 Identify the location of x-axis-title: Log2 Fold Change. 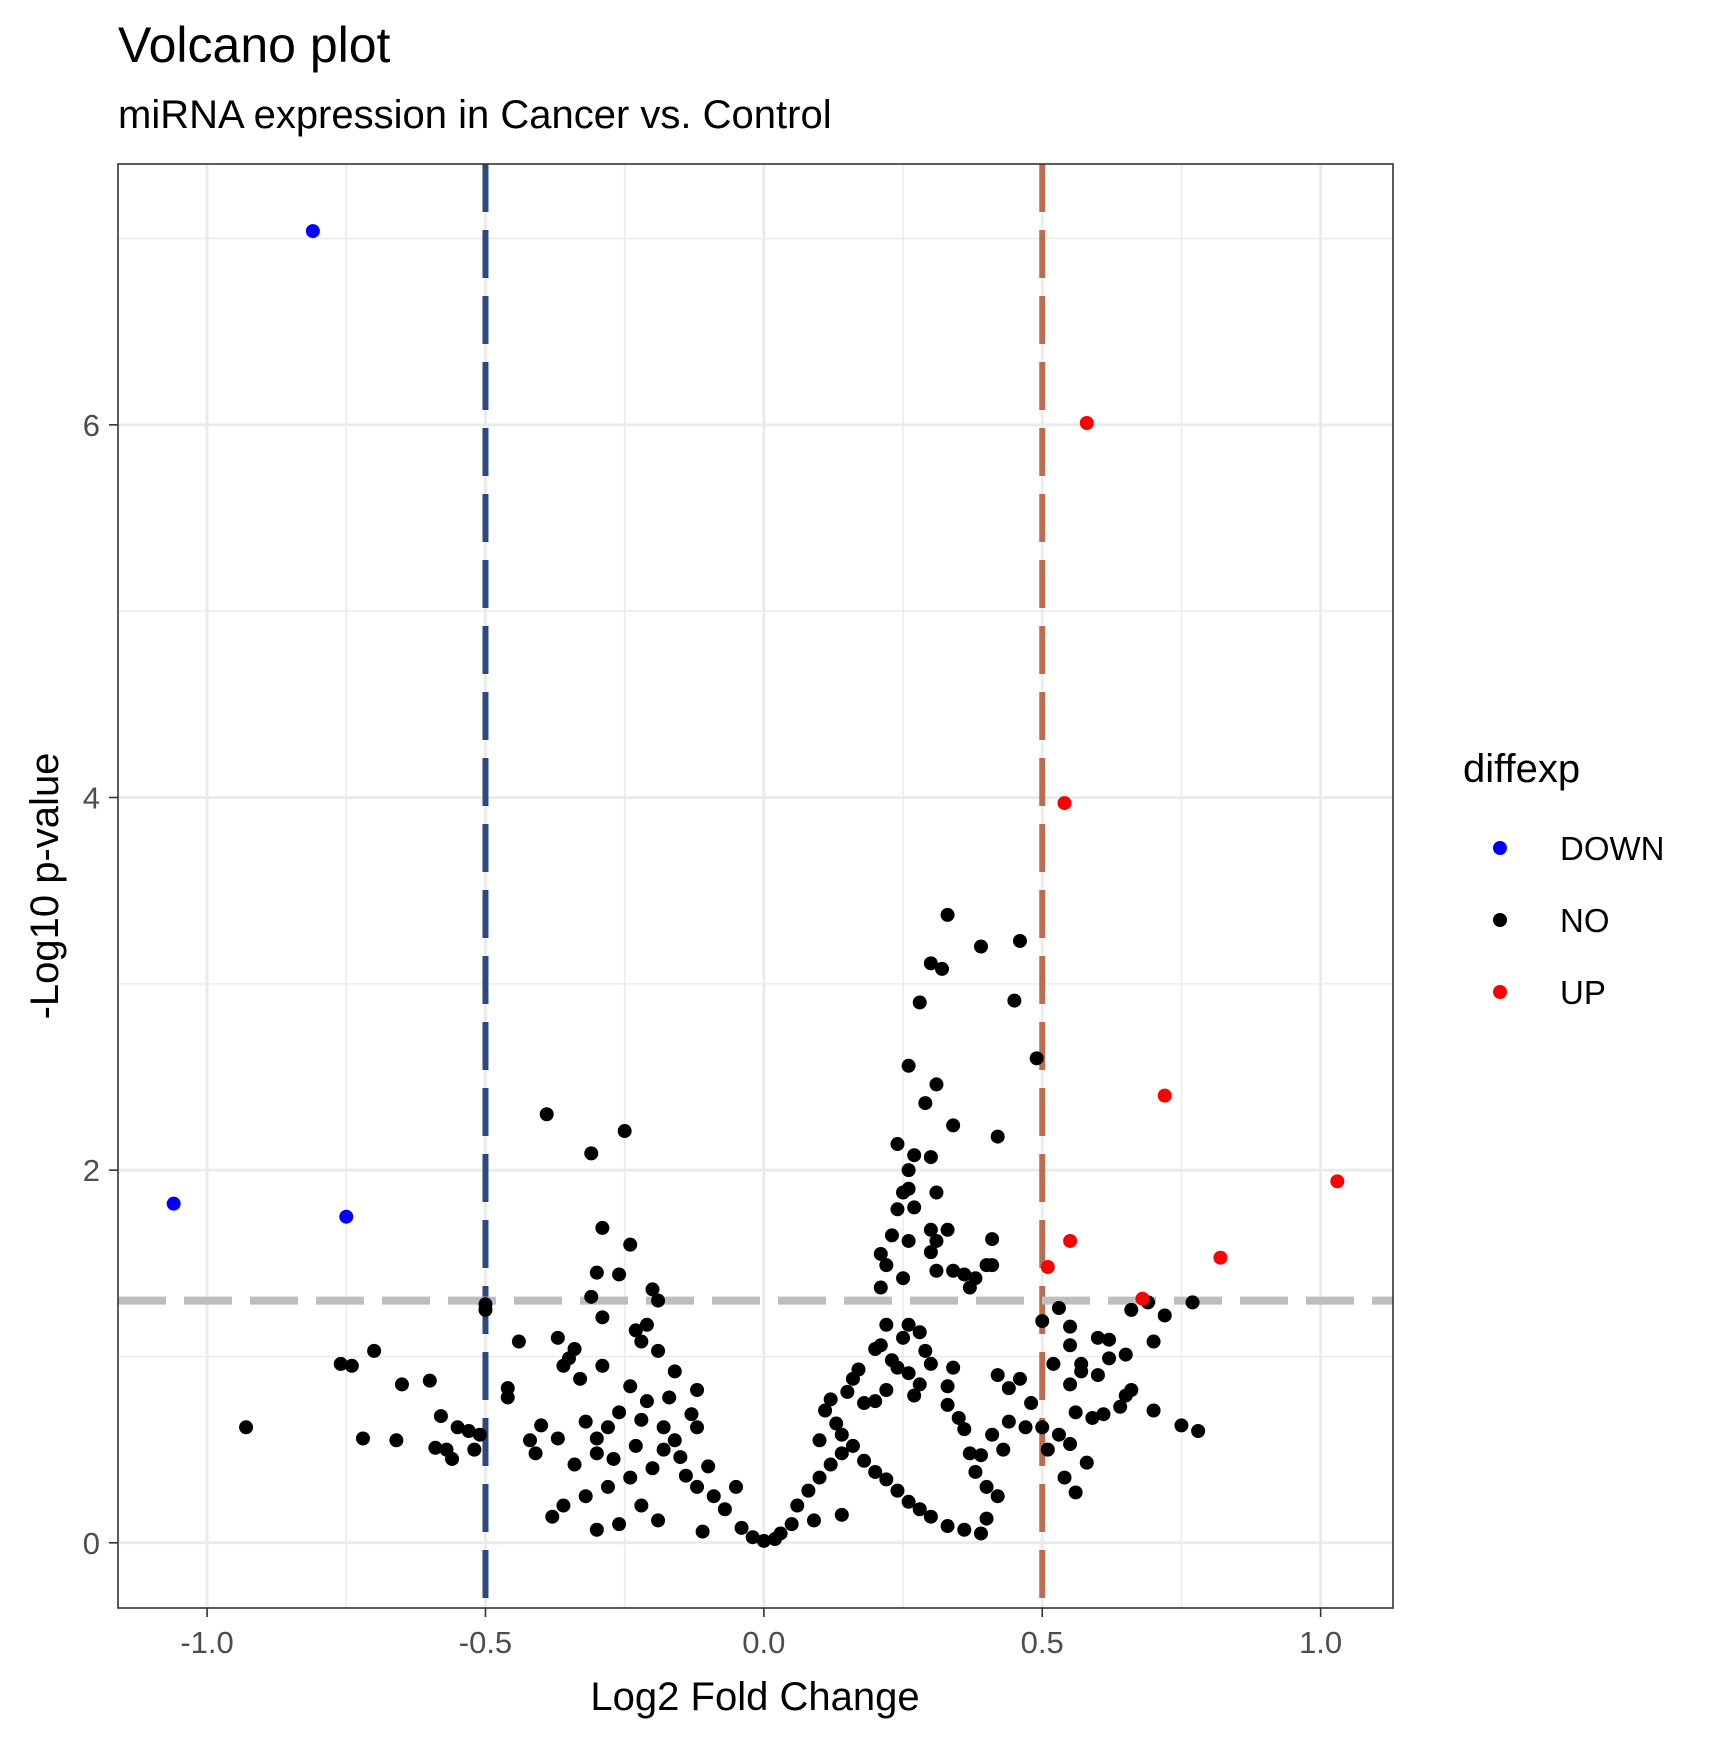
(754, 1697).